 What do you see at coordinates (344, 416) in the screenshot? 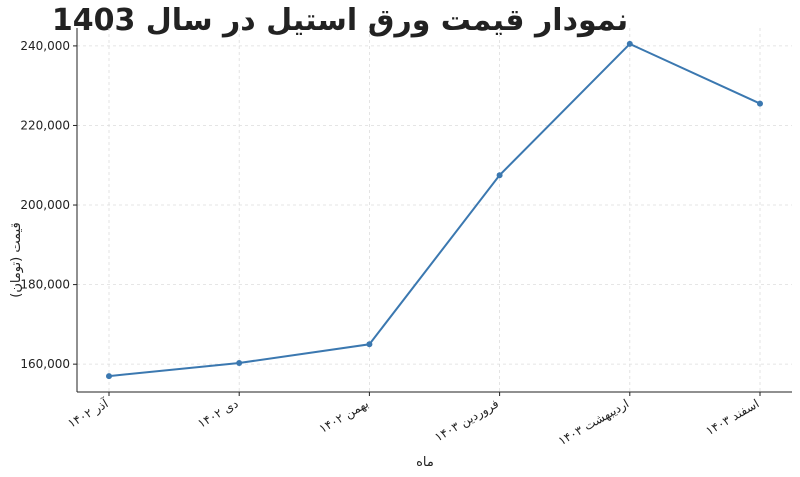
I see `x-tick-label: بهمن ۱۴۰۲` at bounding box center [344, 416].